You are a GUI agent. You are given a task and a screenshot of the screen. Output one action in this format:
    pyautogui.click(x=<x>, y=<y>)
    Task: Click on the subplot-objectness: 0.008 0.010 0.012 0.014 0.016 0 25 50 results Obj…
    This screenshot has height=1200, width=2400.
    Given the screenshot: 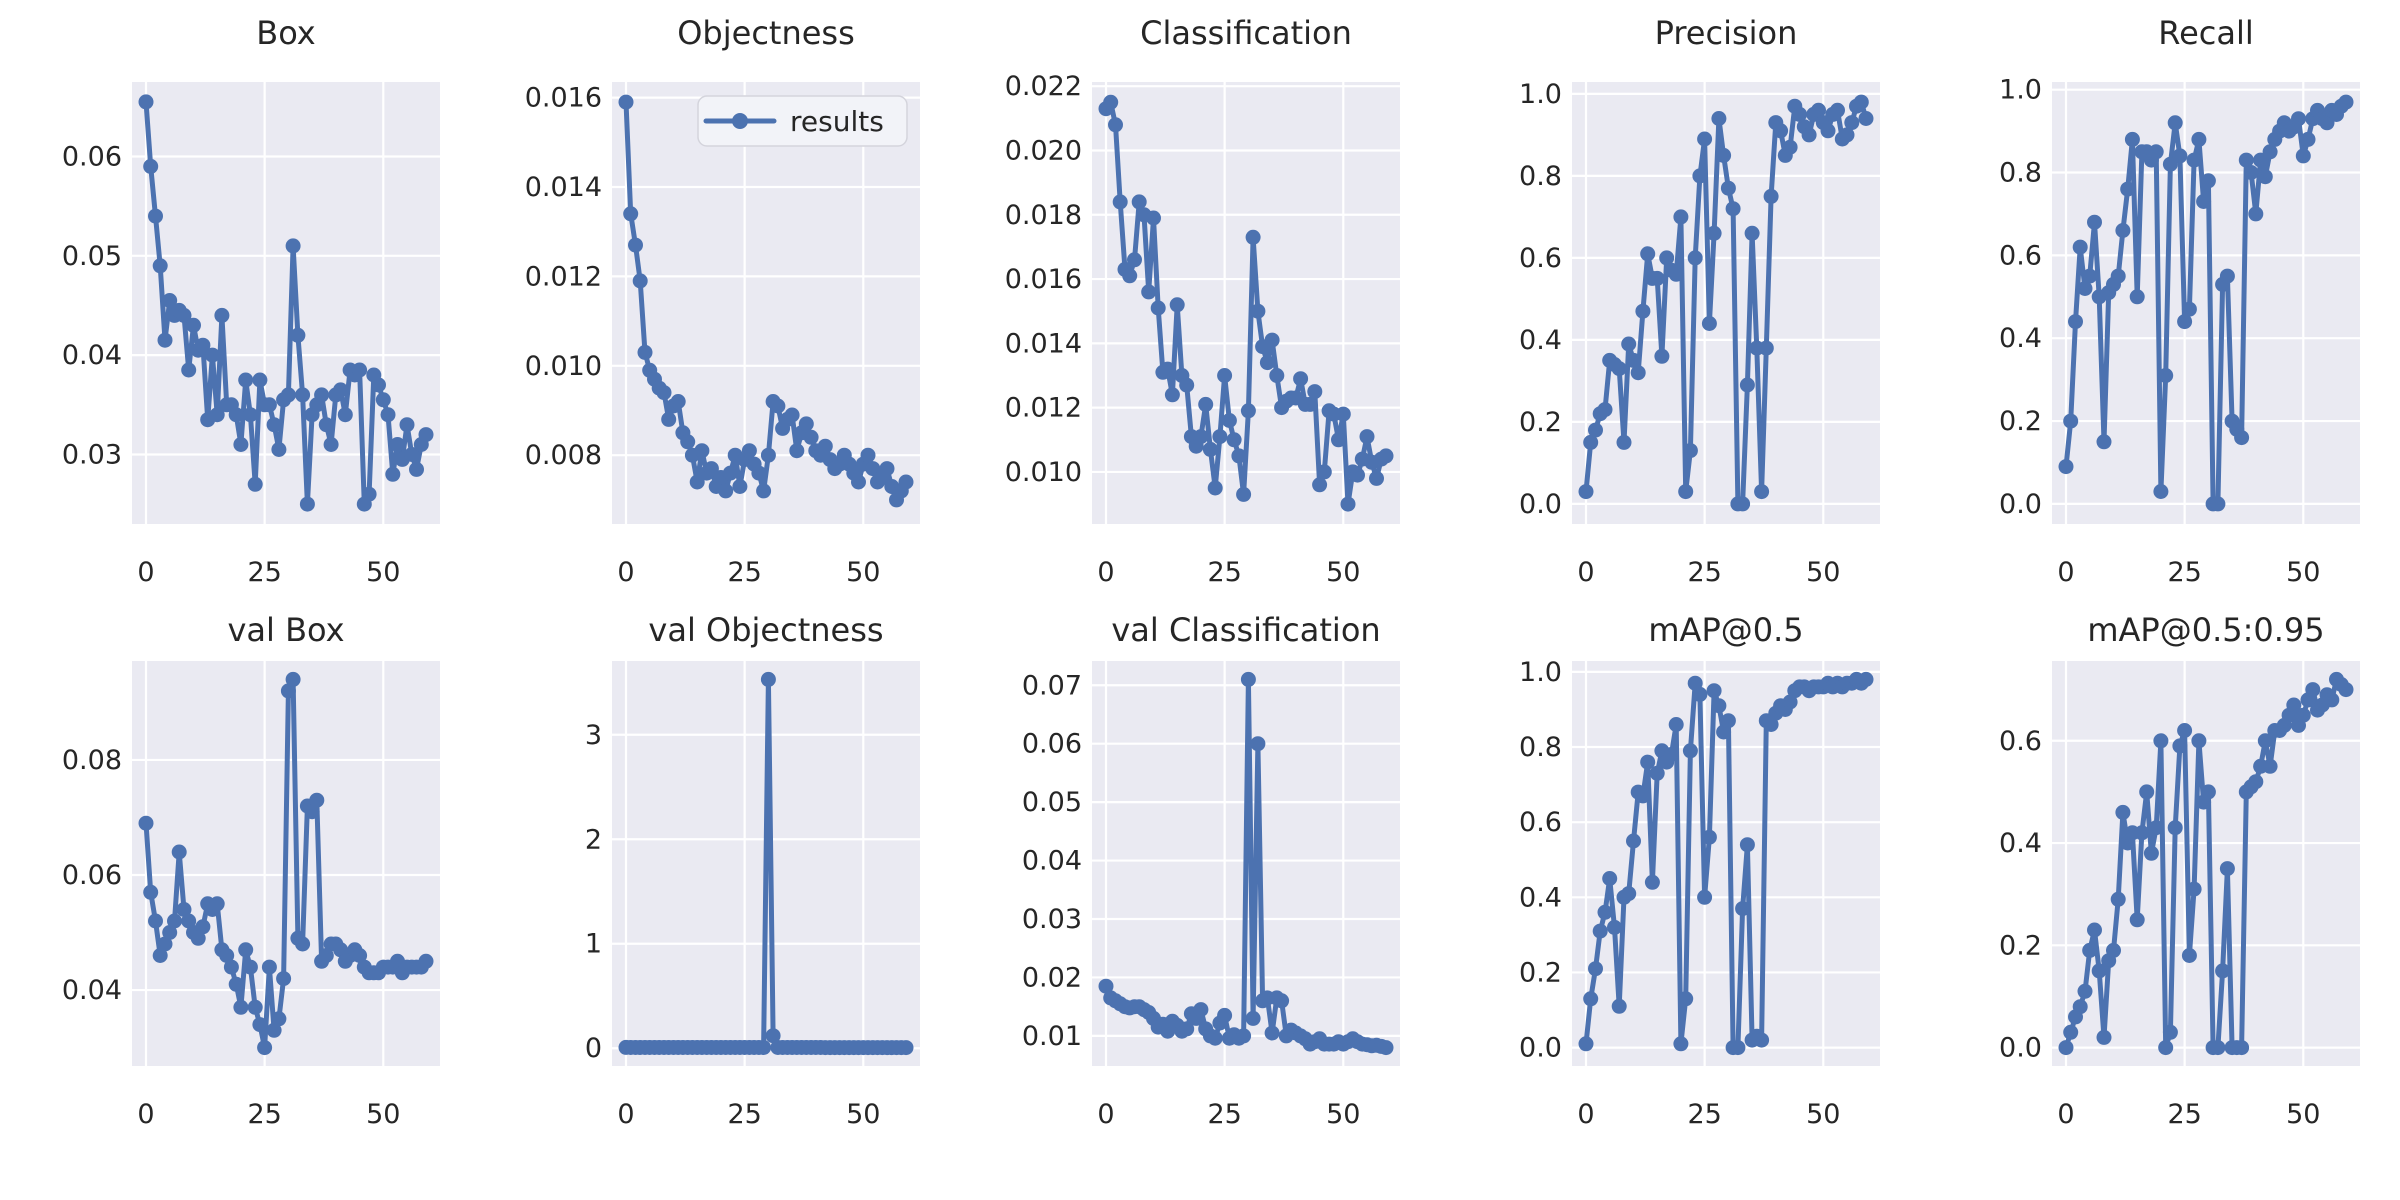 What is the action you would take?
    pyautogui.click(x=720, y=300)
    